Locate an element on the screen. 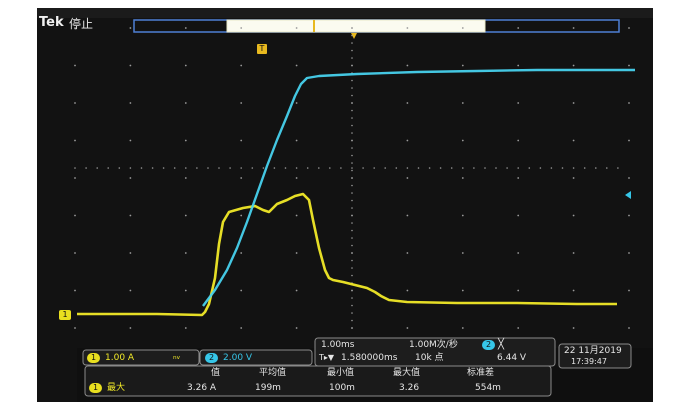 This screenshot has height=405, width=696. ch2-scale: 2.00 V is located at coordinates (238, 358).